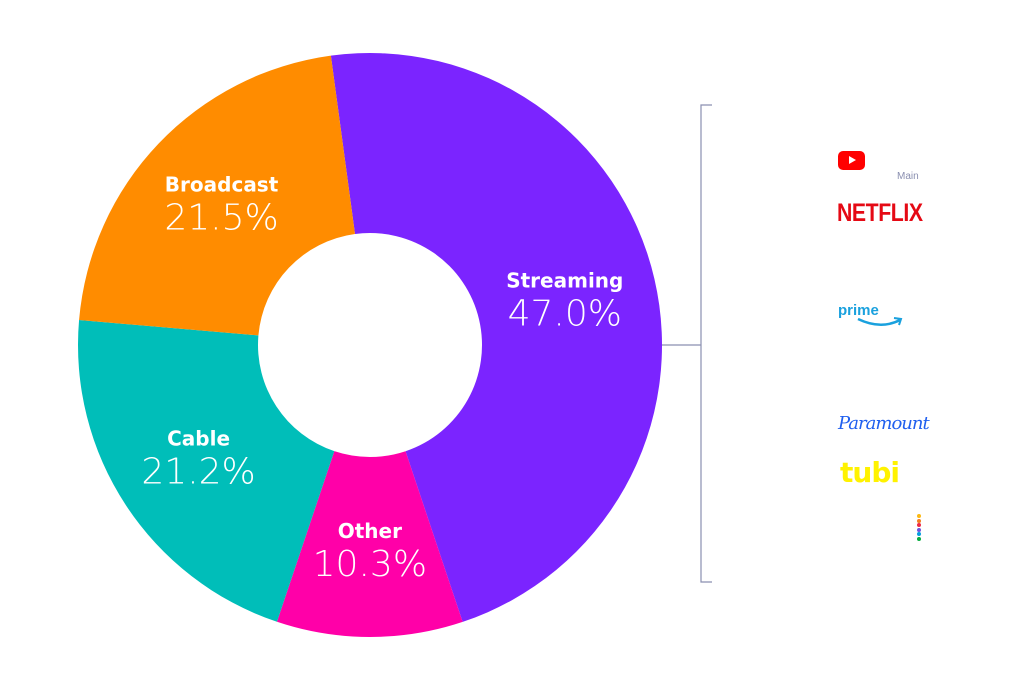  What do you see at coordinates (565, 314) in the screenshot?
I see `slice-value-label: 47.0%` at bounding box center [565, 314].